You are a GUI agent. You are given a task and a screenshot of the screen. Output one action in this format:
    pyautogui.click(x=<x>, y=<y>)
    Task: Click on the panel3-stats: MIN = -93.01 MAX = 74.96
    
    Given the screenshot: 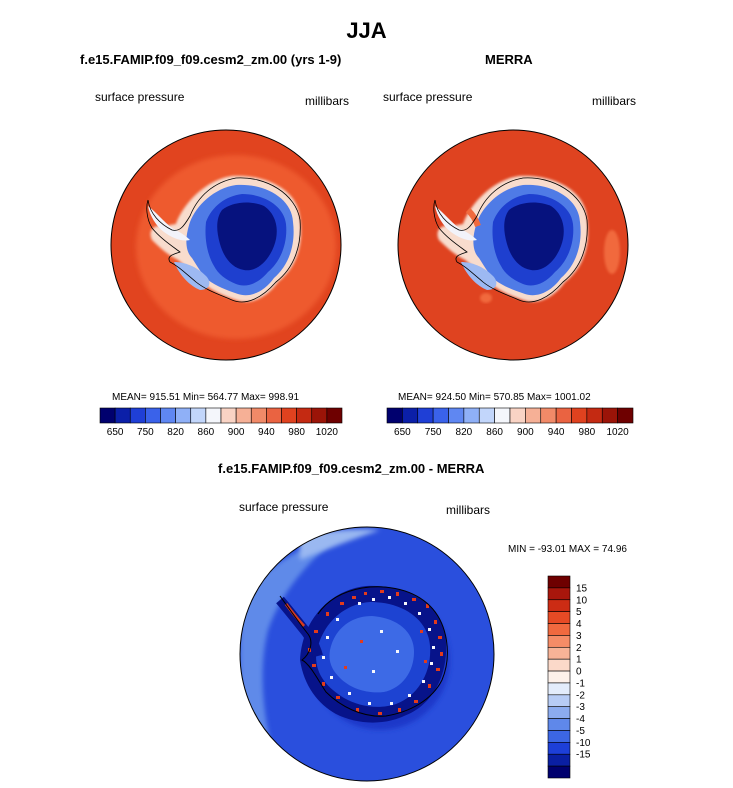 What is the action you would take?
    pyautogui.click(x=567, y=549)
    